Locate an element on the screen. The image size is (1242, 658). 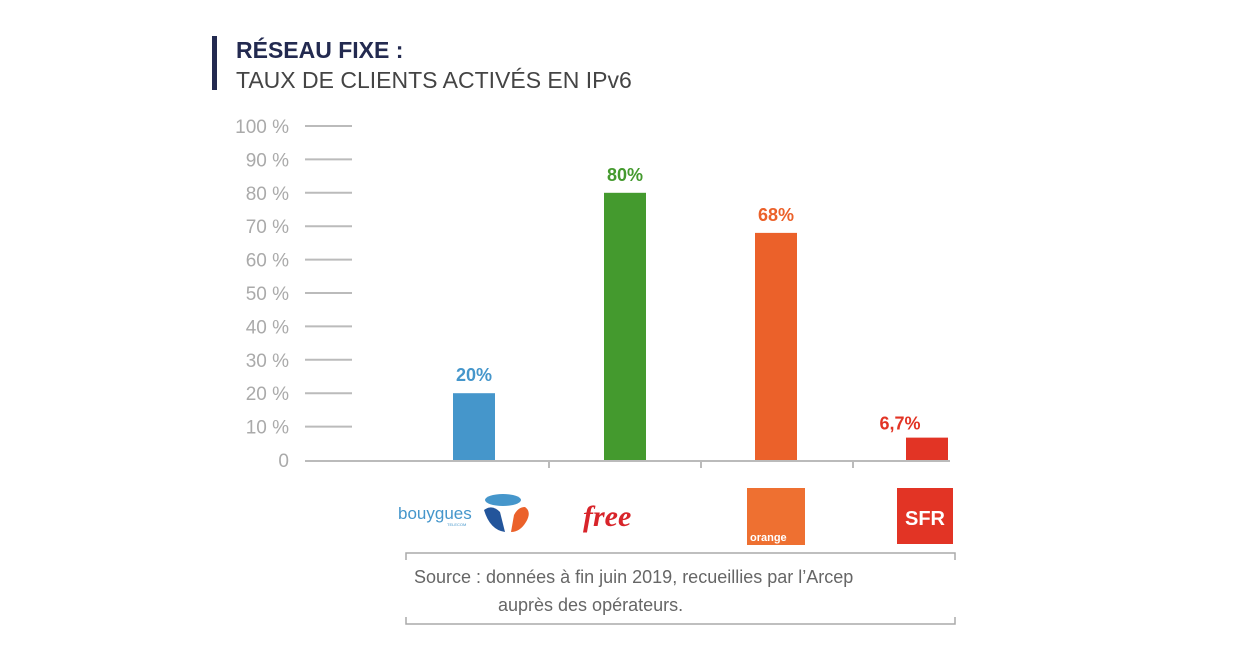
sfr-logo-text: SFR is located at coordinates (925, 519).